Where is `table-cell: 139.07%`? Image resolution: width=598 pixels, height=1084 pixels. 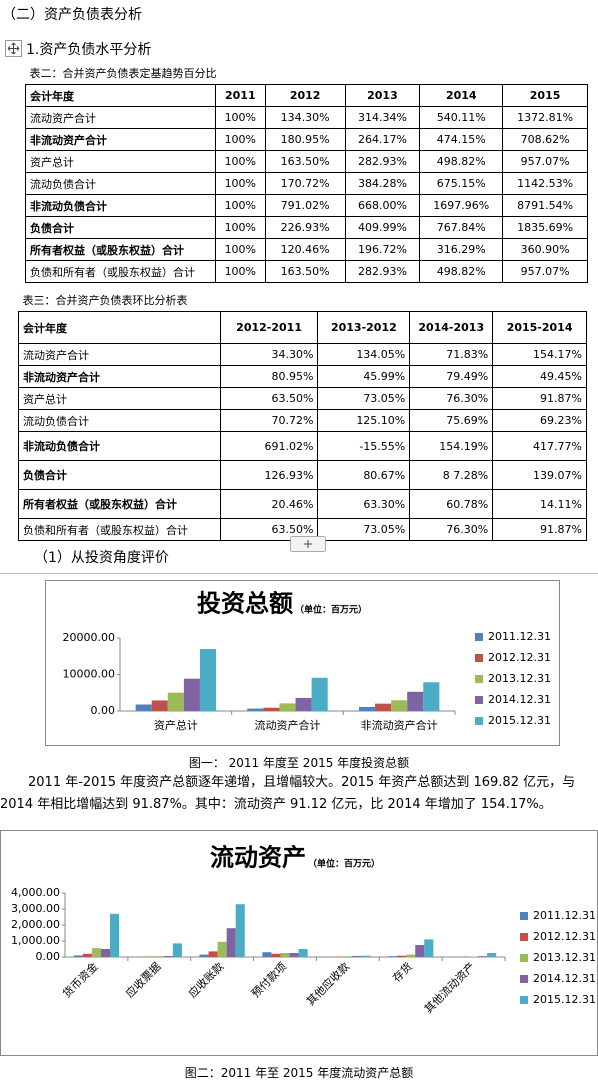 table-cell: 139.07% is located at coordinates (539, 475).